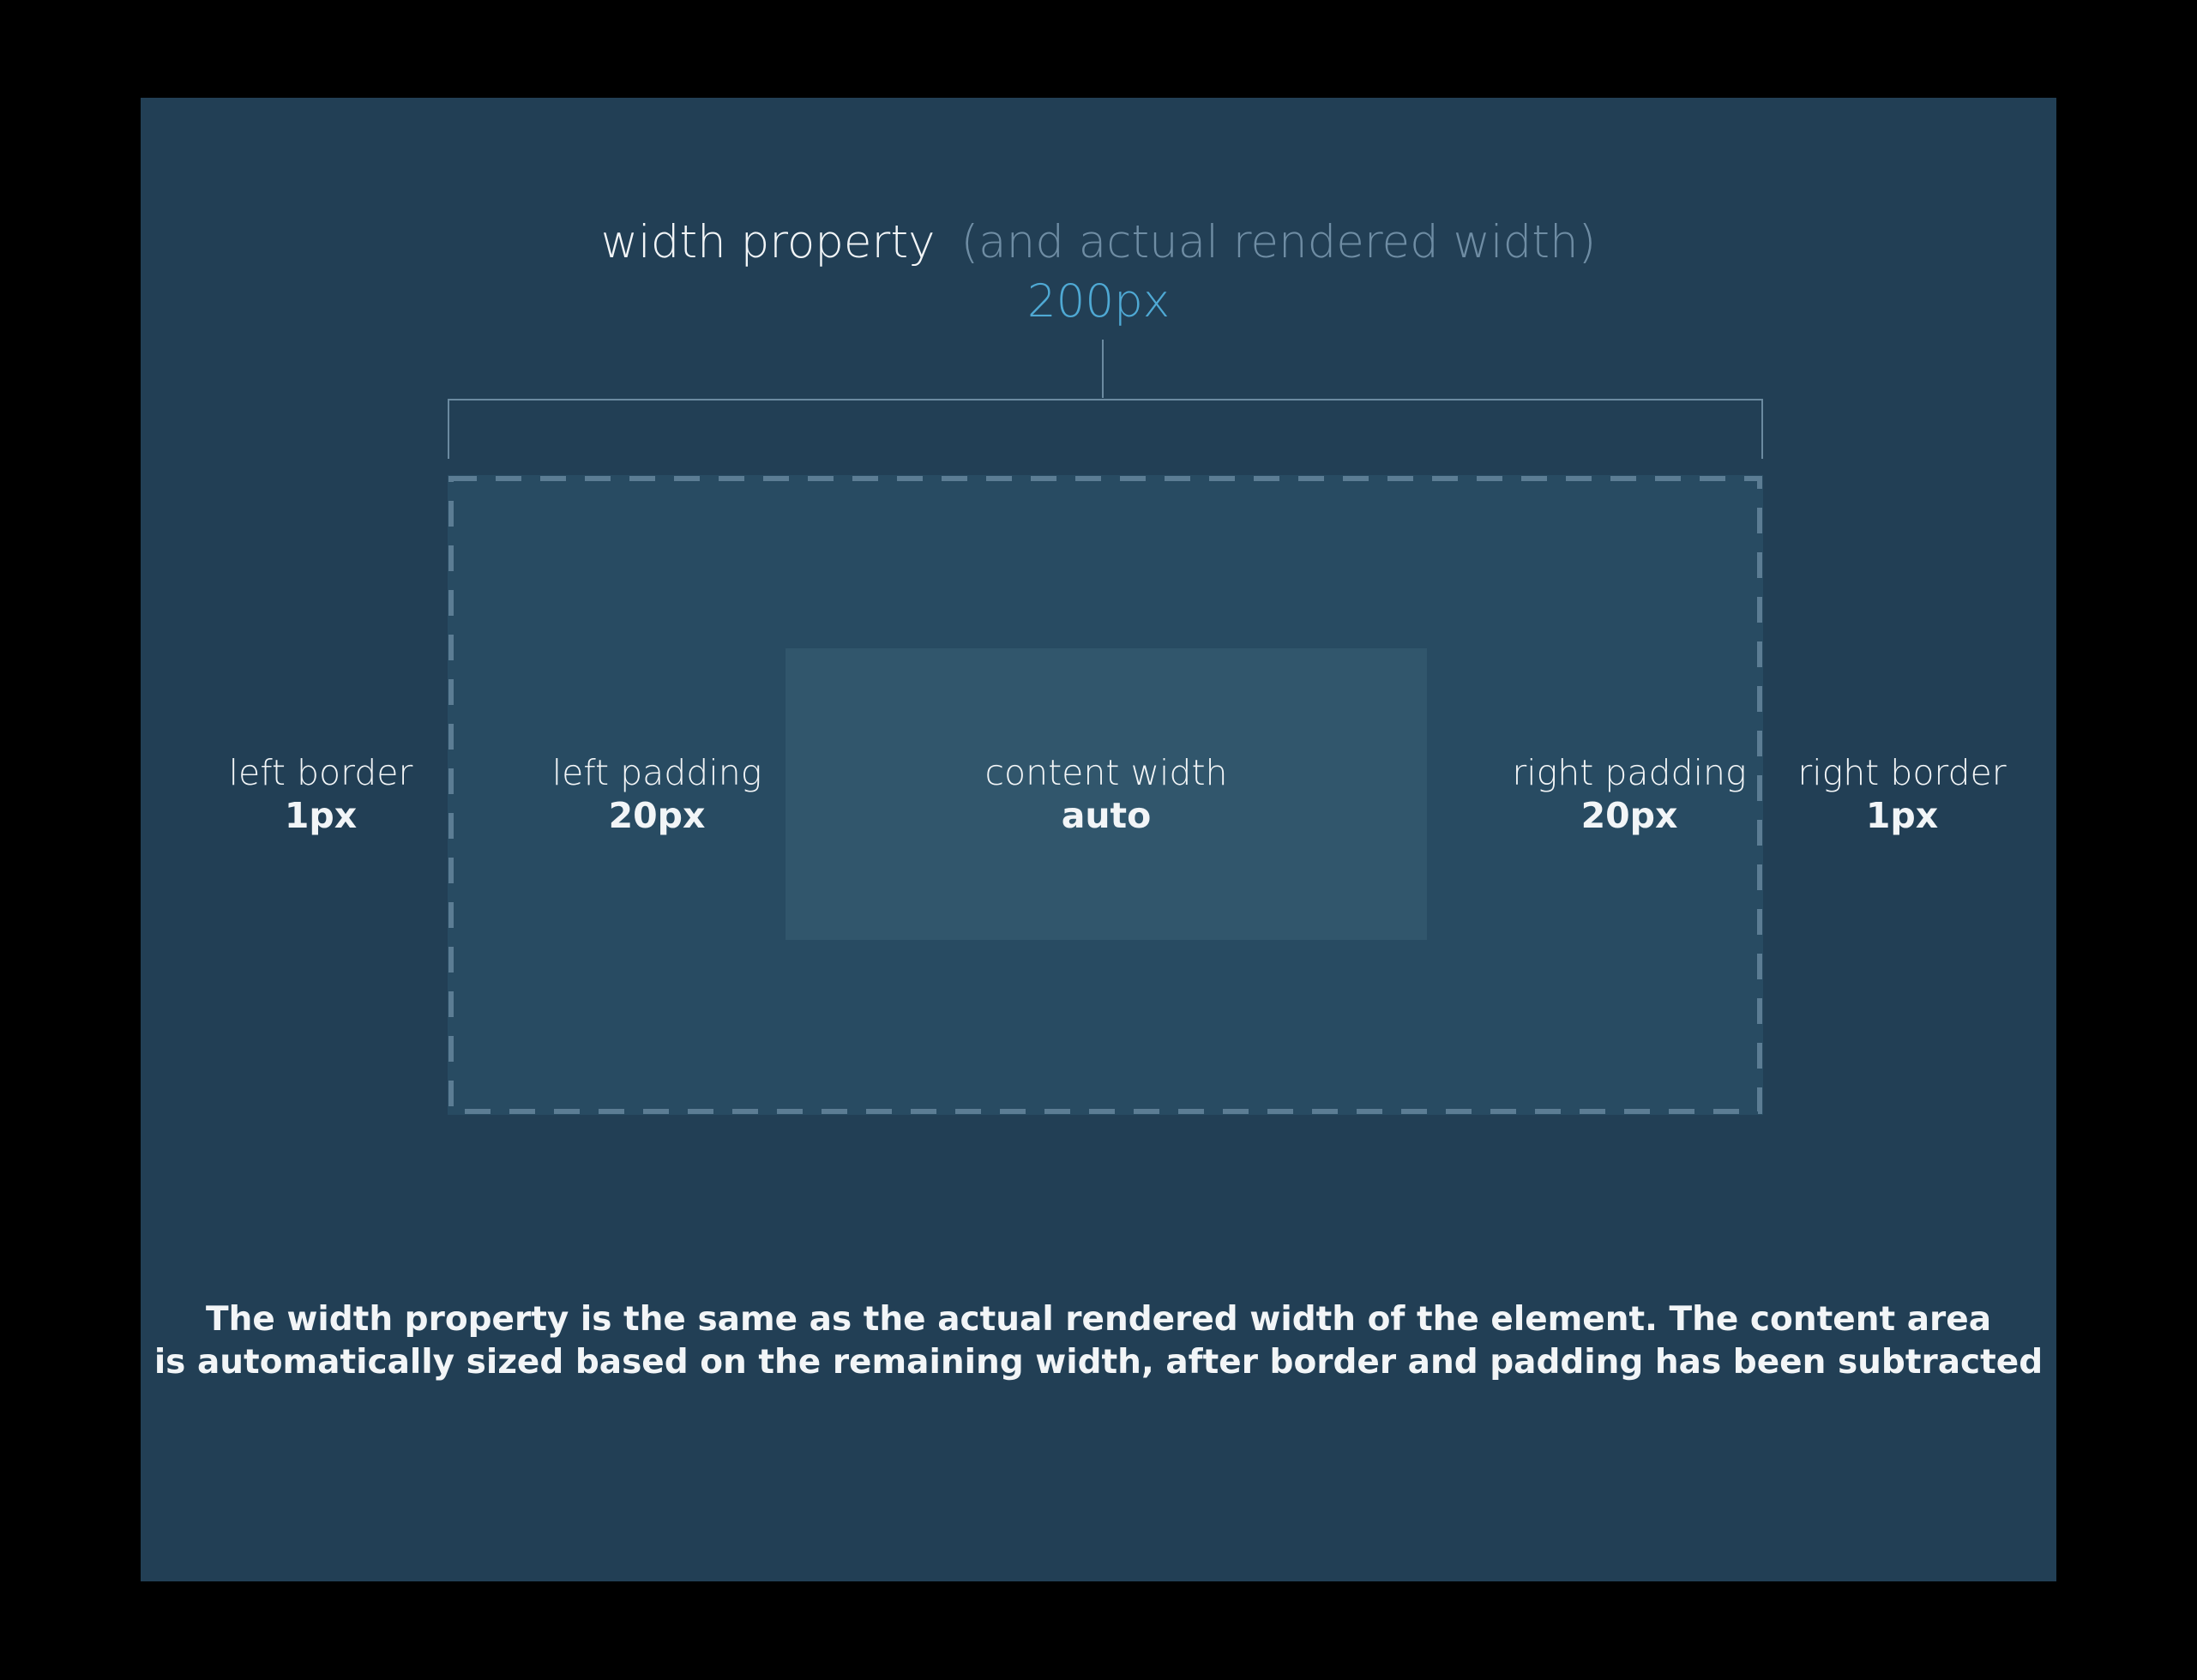  What do you see at coordinates (1629, 772) in the screenshot?
I see `right-padding-name: right padding` at bounding box center [1629, 772].